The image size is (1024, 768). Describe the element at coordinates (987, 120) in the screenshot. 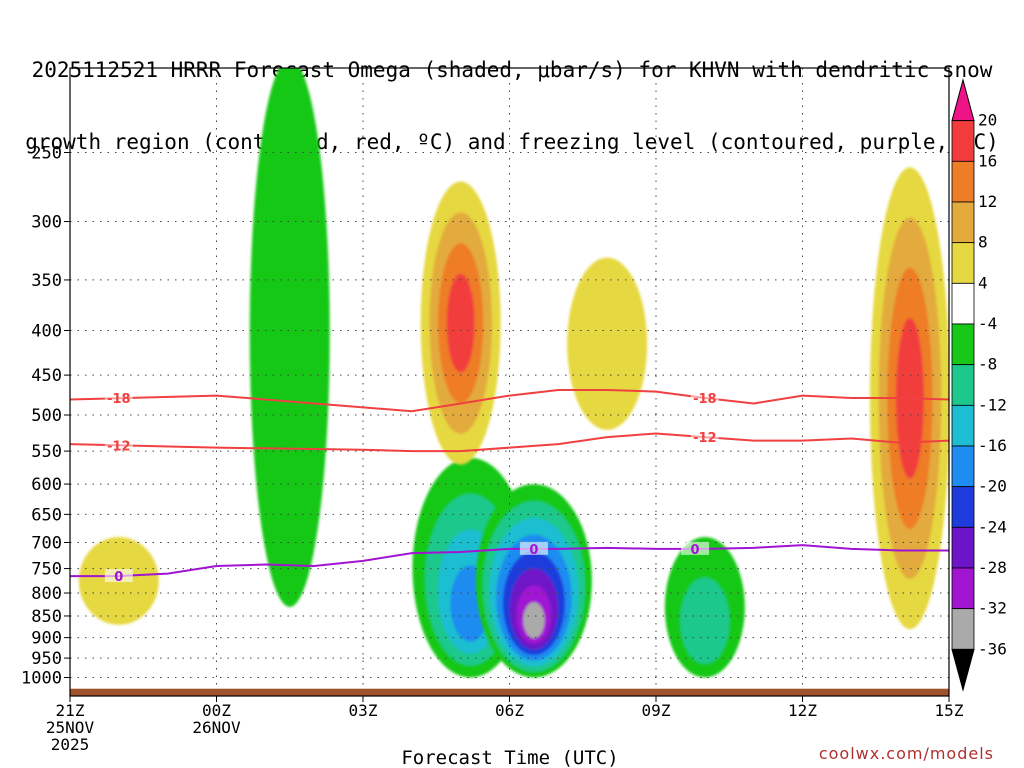

I see `colorbar-label-0: 20` at that location.